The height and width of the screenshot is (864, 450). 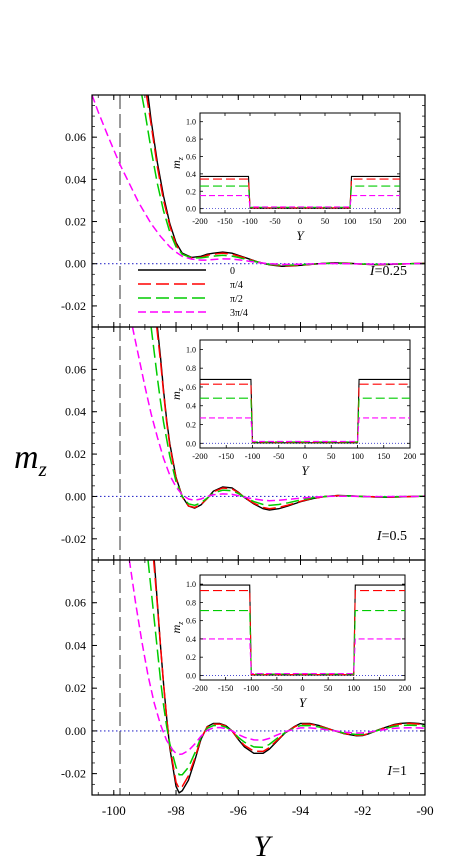 I want to click on legend-label: π/2, so click(x=236, y=299).